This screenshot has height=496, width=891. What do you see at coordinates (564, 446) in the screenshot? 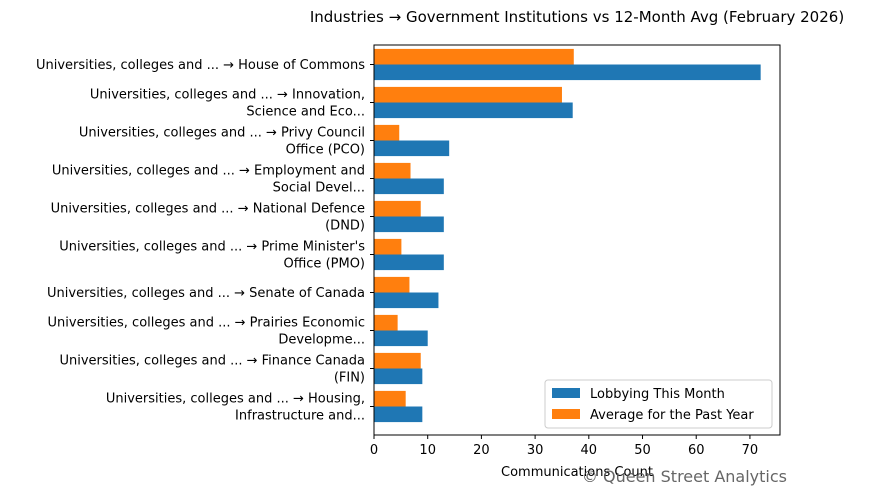
I see `x-ticks: 0 10 20 30 40 50 60 70` at bounding box center [564, 446].